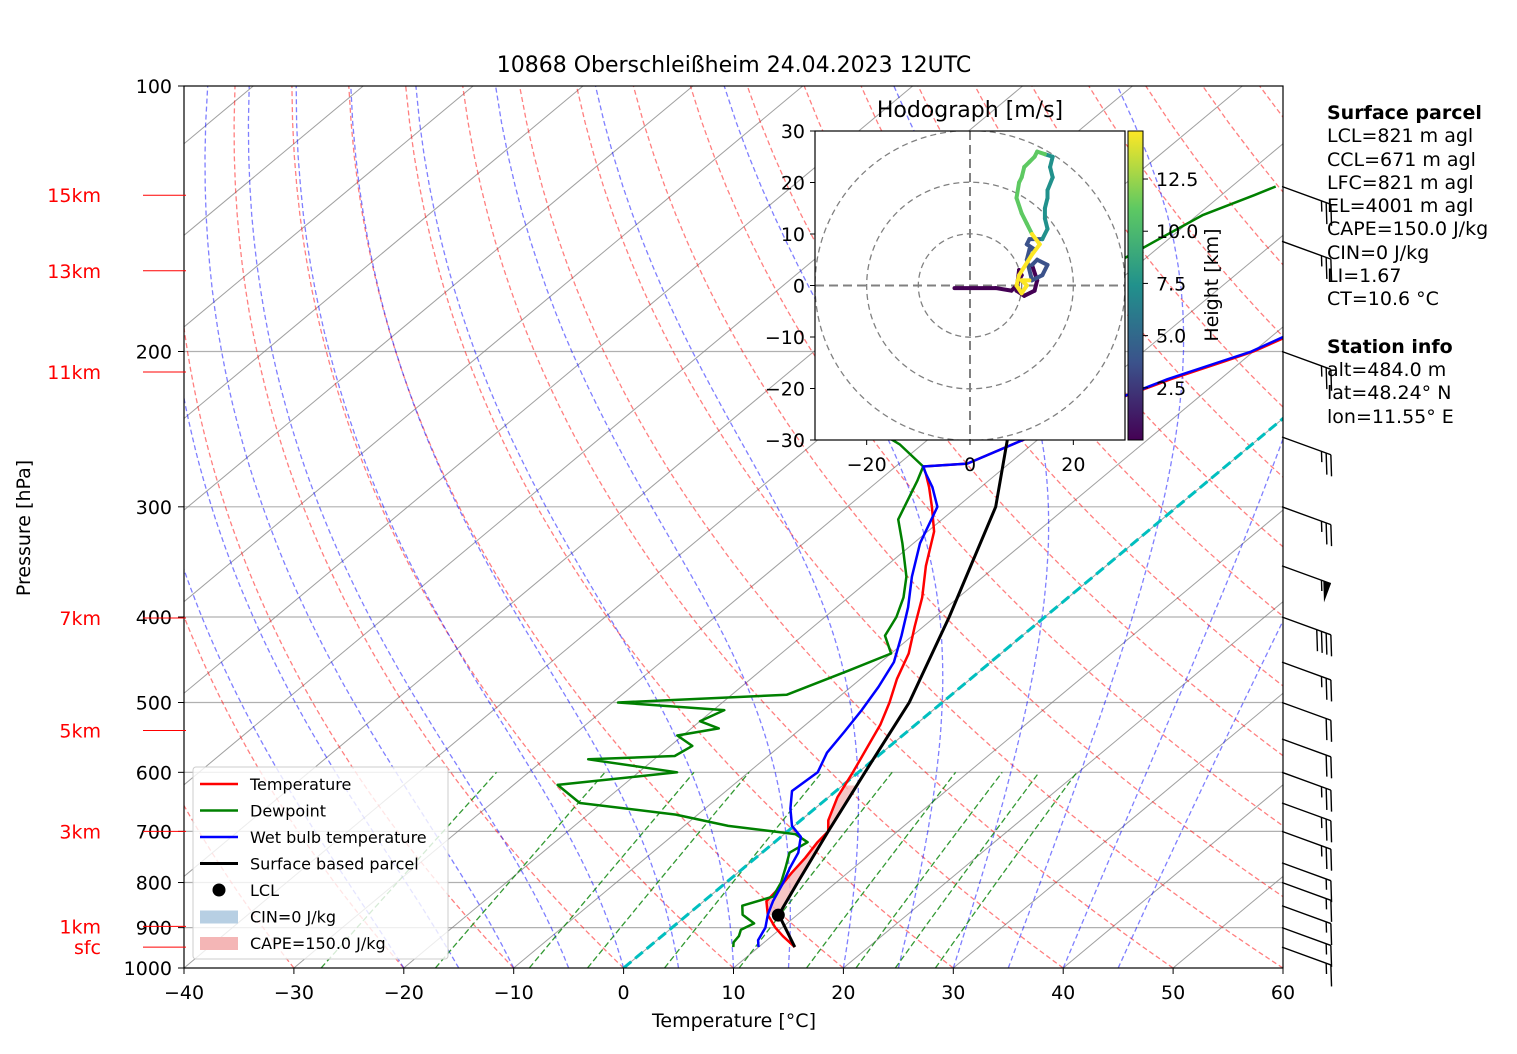 The height and width of the screenshot is (1054, 1517). Describe the element at coordinates (843, 993) in the screenshot. I see `x-tick-label: 20` at that location.